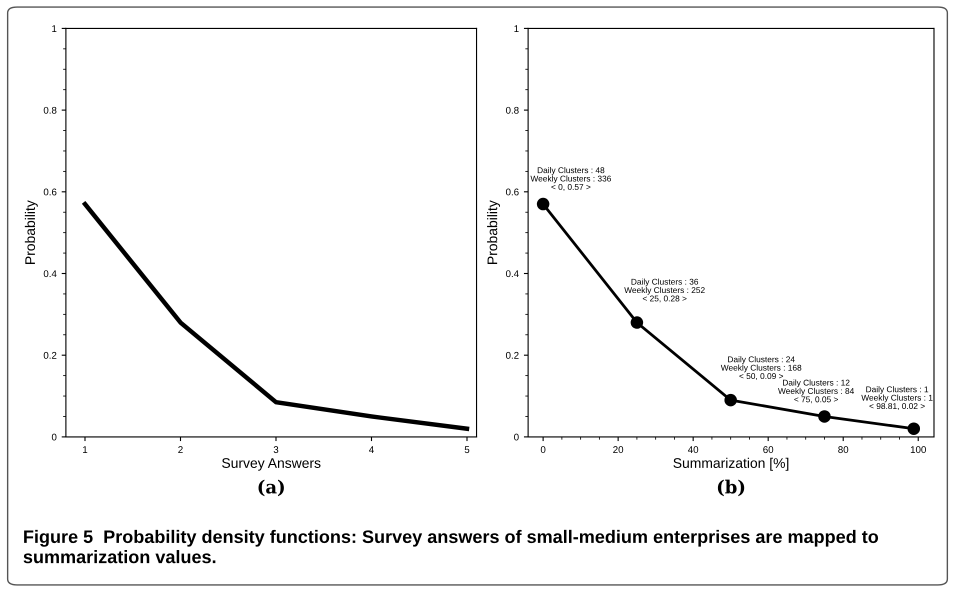  What do you see at coordinates (761, 368) in the screenshot?
I see `annotation: Daily Clusters : 24 Weekly Clusters : 168 < 50, 0.09 >` at bounding box center [761, 368].